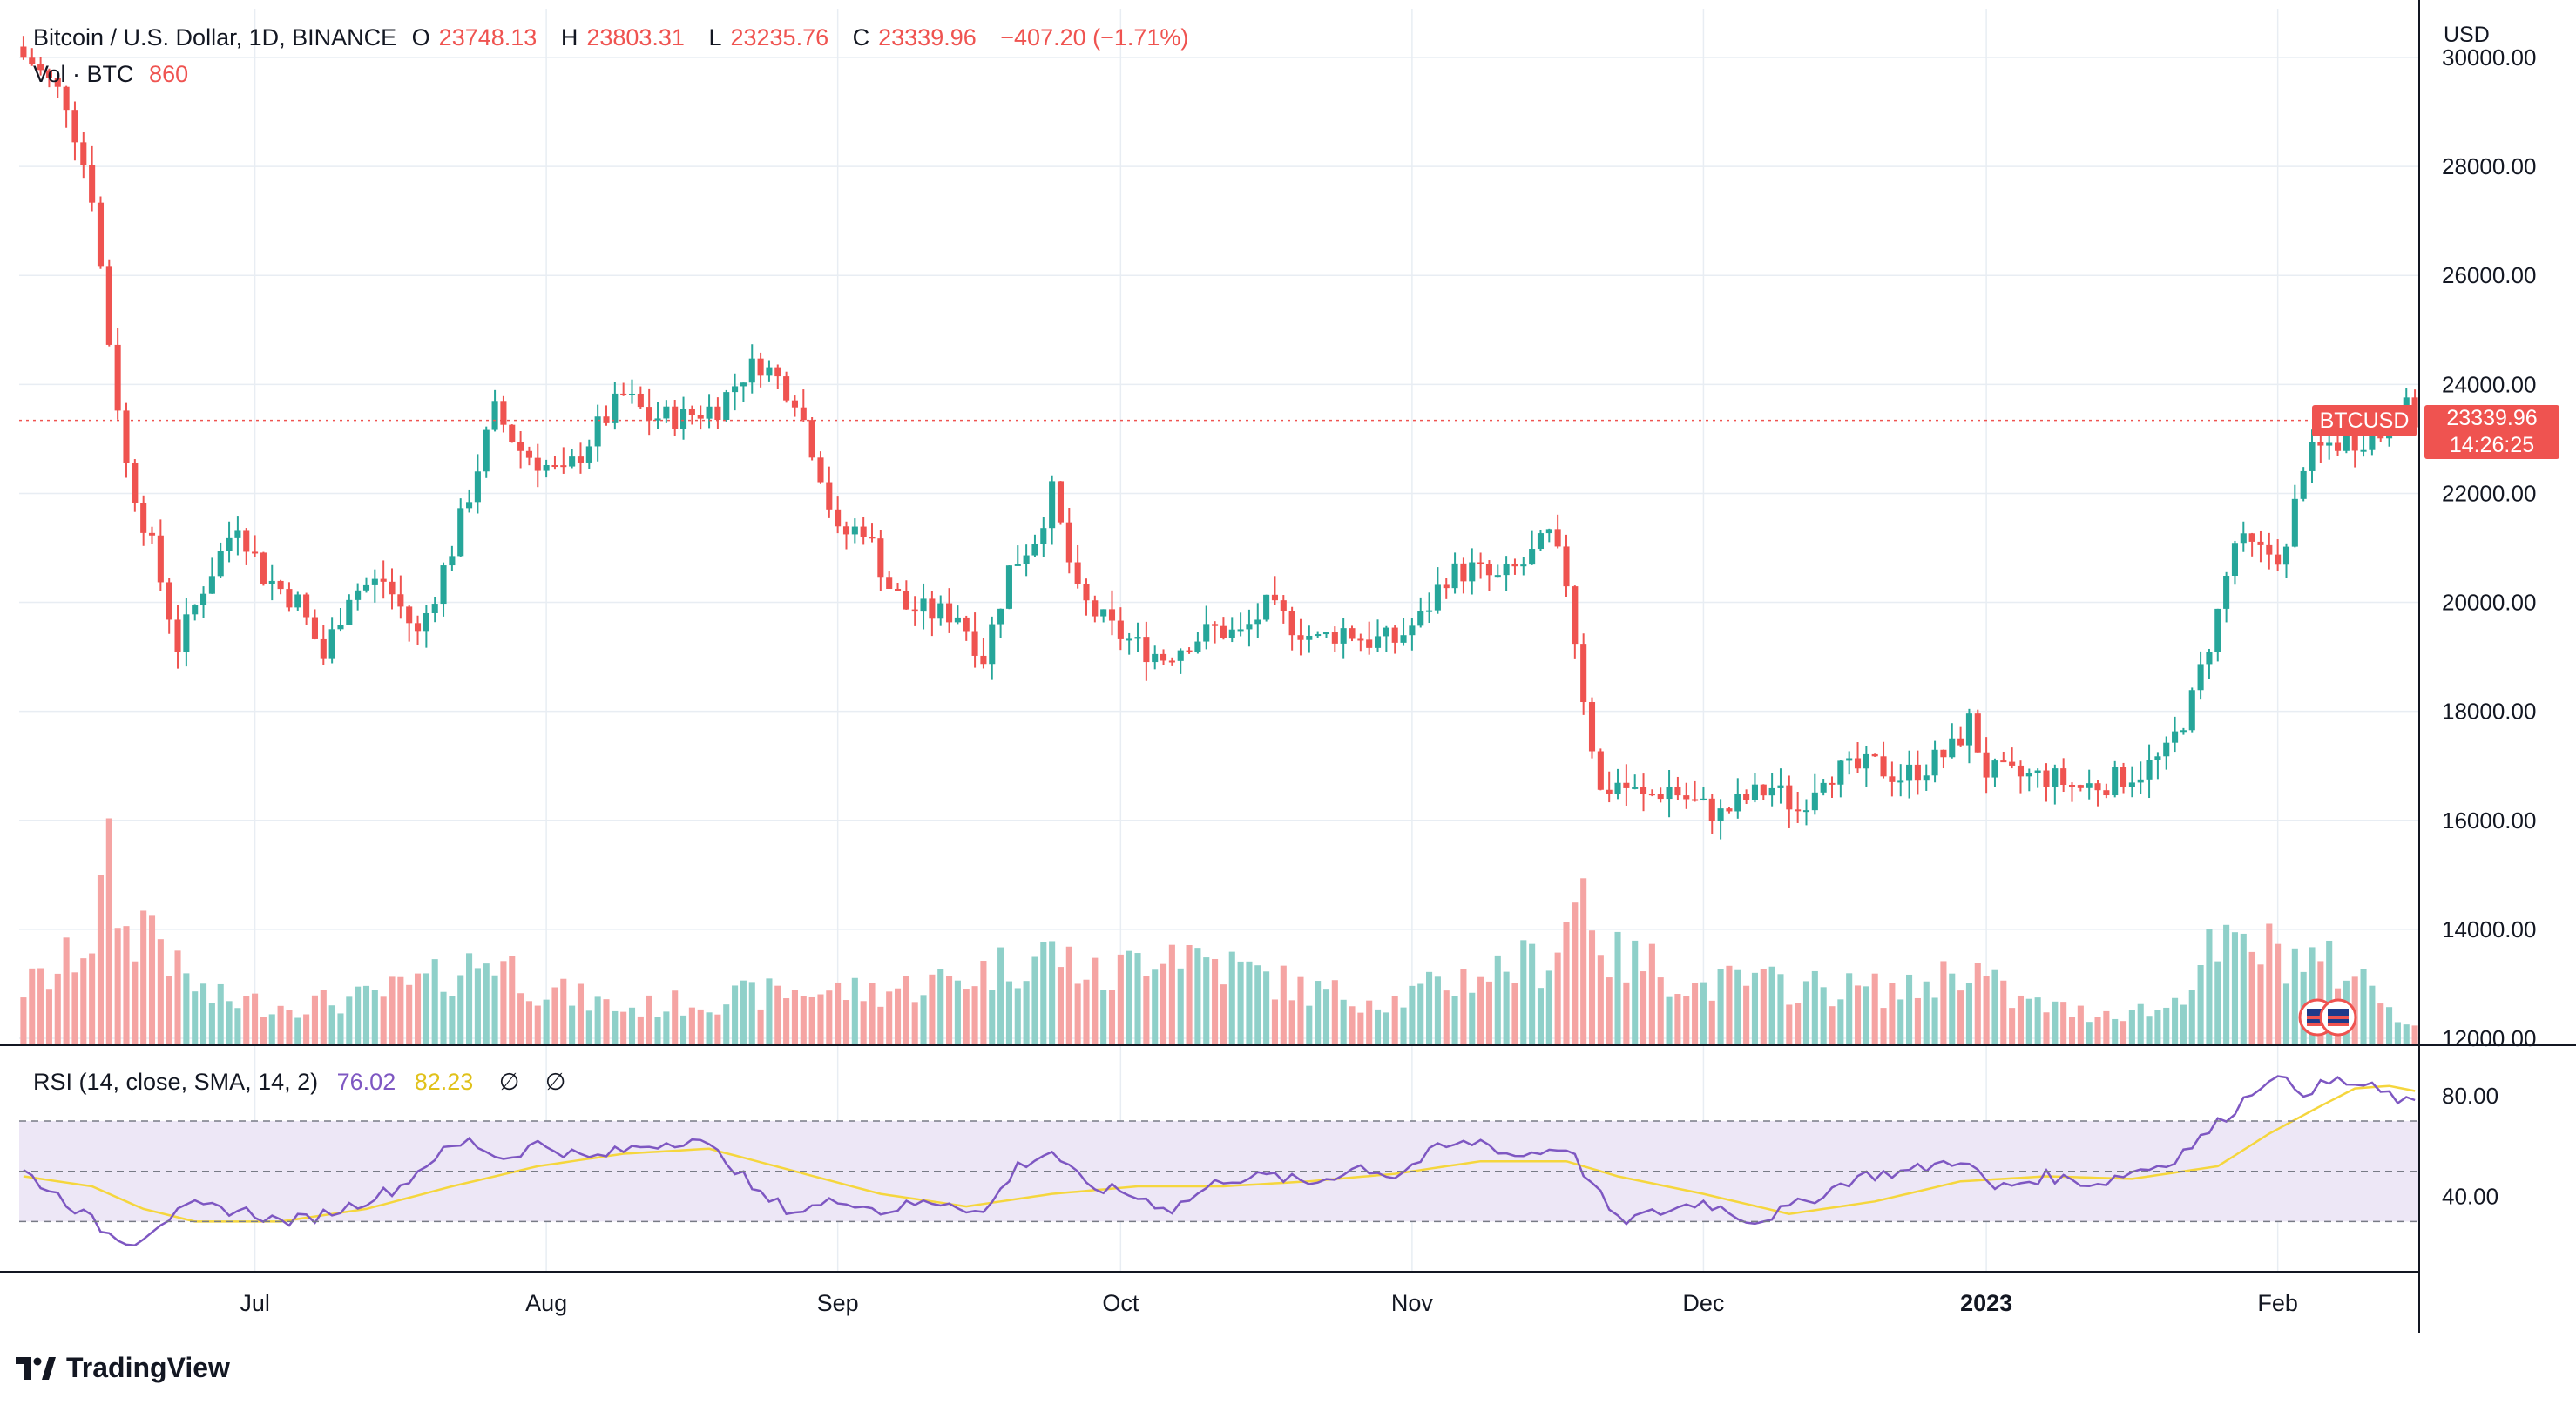  What do you see at coordinates (838, 1303) in the screenshot?
I see `x-tick-label: Sep` at bounding box center [838, 1303].